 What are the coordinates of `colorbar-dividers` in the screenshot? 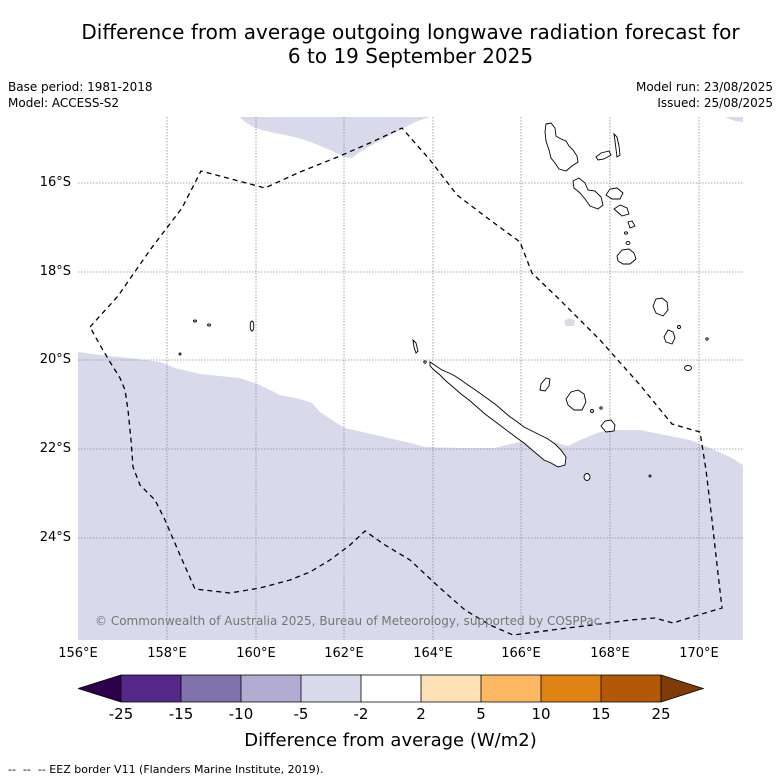 It's located at (391, 688).